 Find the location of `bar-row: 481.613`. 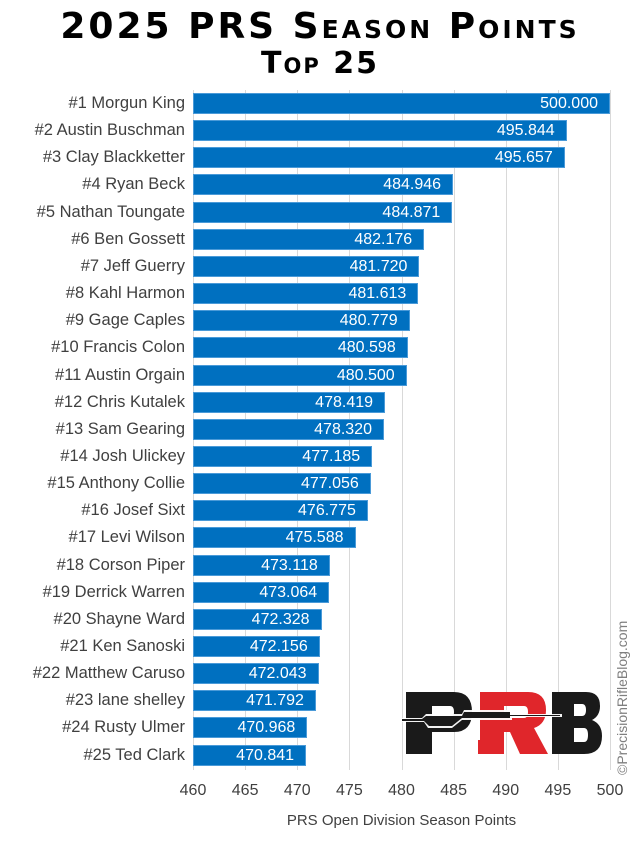

bar-row: 481.613 is located at coordinates (401, 294).